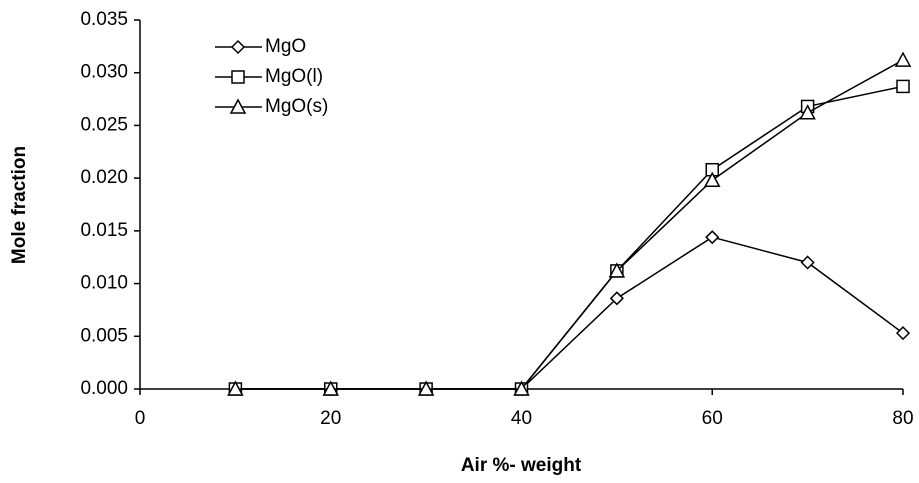 Image resolution: width=919 pixels, height=483 pixels. What do you see at coordinates (104, 72) in the screenshot?
I see `y-tick-label: 0.030` at bounding box center [104, 72].